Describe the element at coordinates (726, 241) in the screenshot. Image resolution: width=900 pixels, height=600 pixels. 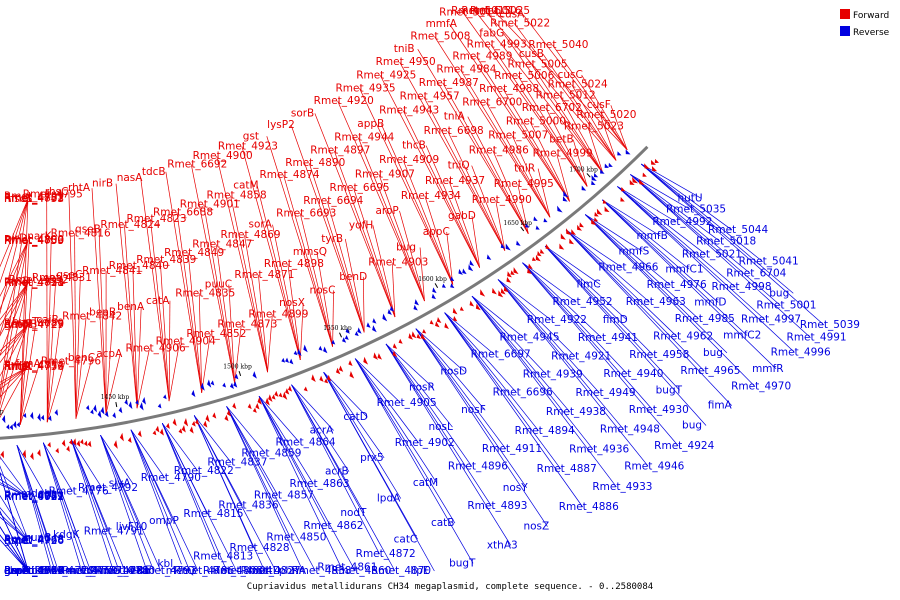
I see `reverse-gene-label: Rmet_5018` at that location.